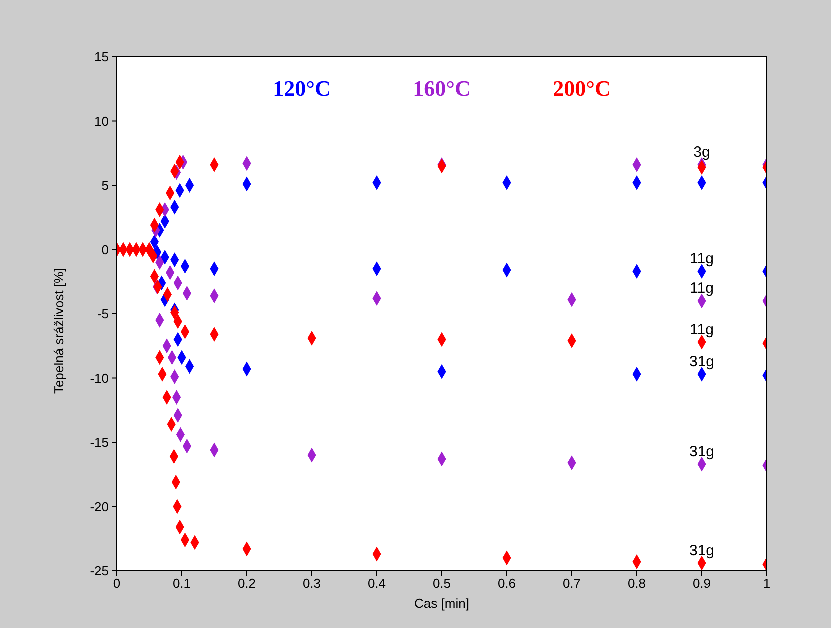 This screenshot has width=831, height=628. Describe the element at coordinates (637, 584) in the screenshot. I see `x-tick-label: 0.8` at that location.